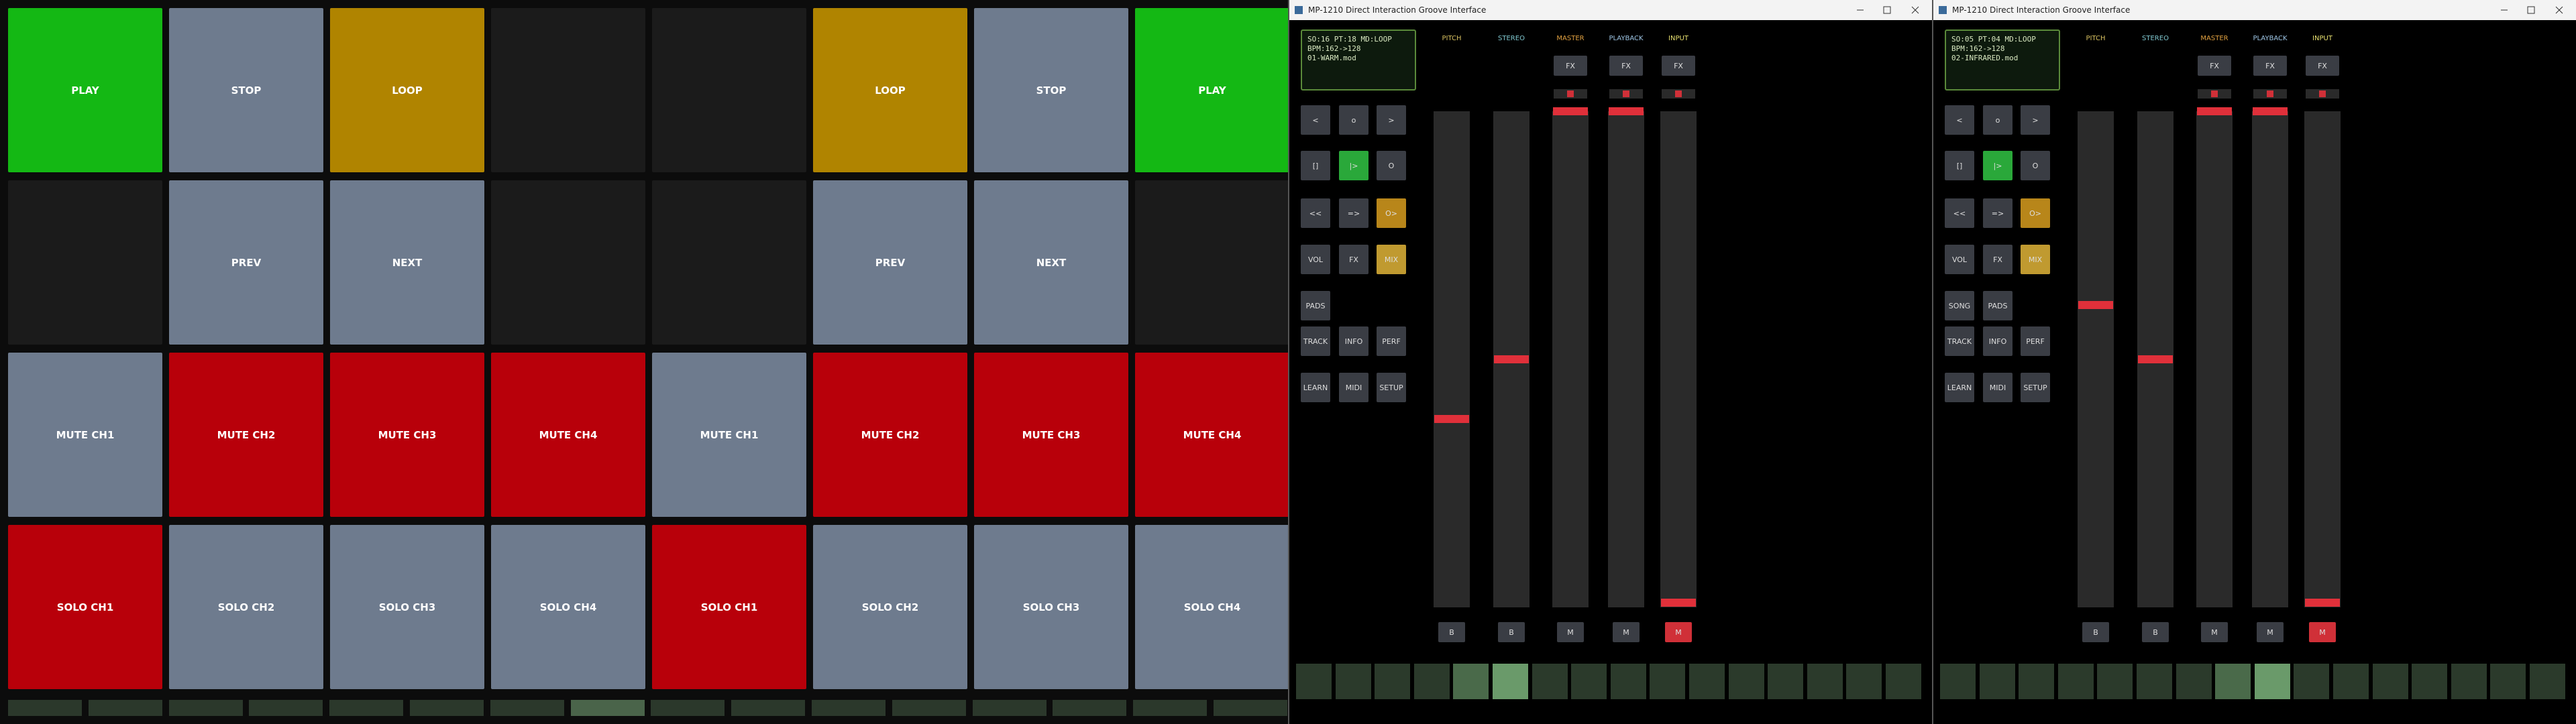 The image size is (2576, 724). What do you see at coordinates (1051, 262) in the screenshot?
I see `pad: NEXT` at bounding box center [1051, 262].